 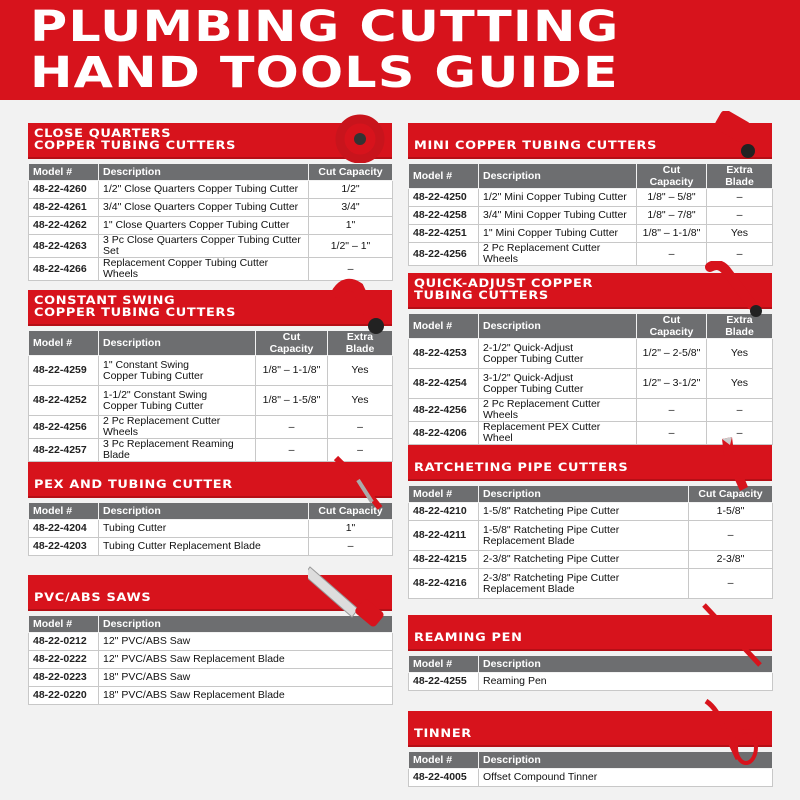 What do you see at coordinates (557, 197) in the screenshot?
I see `description: 1/2" Mini Copper Tubing Cutter` at bounding box center [557, 197].